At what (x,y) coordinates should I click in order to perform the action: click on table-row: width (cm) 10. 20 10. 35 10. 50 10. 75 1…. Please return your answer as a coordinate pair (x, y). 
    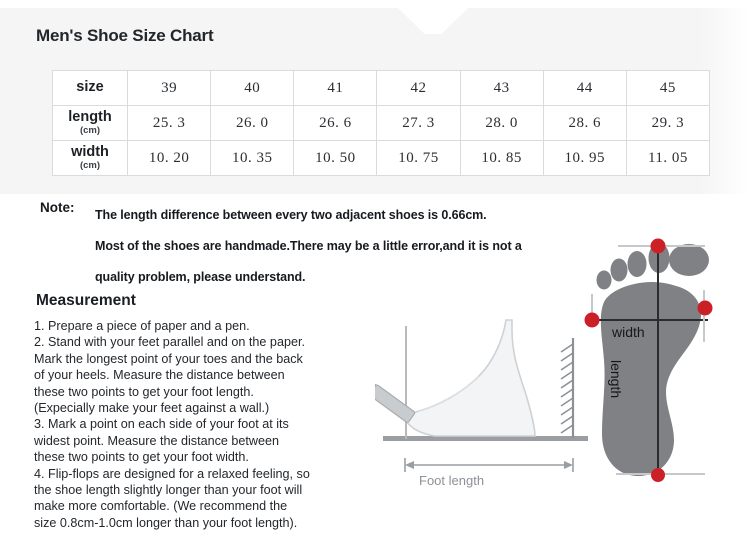
    Looking at the image, I should click on (381, 158).